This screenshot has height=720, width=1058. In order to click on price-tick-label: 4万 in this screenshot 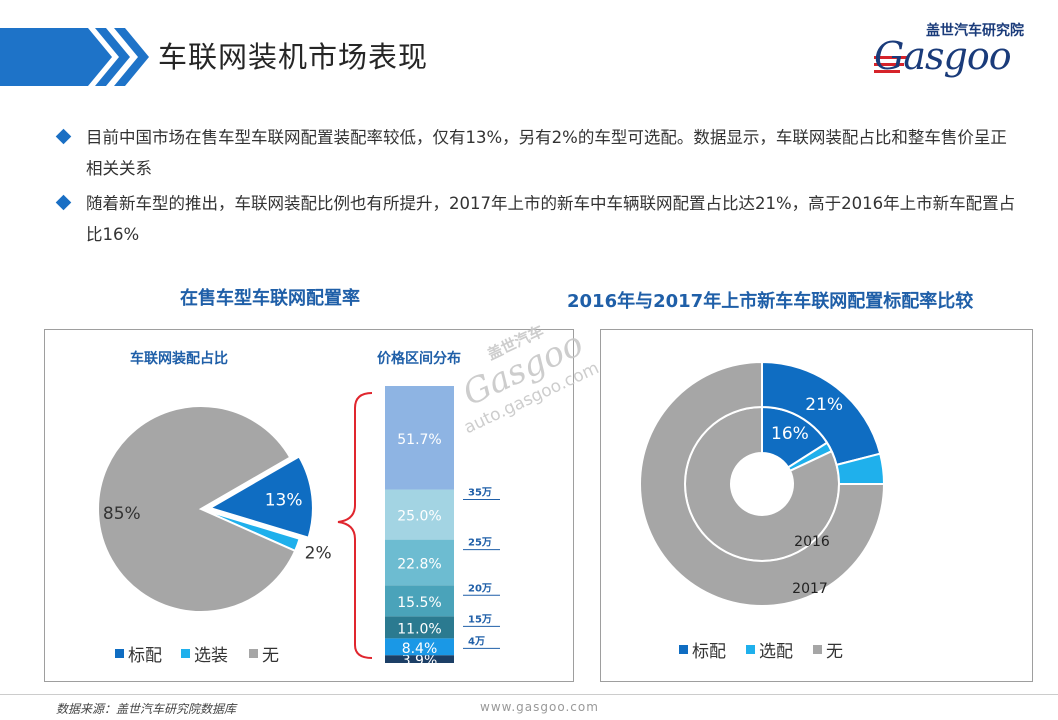, I will do `click(476, 641)`.